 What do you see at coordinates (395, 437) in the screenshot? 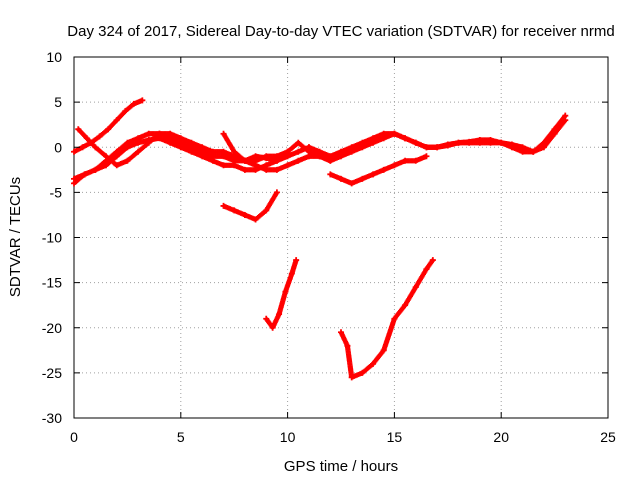
I see `x-tick-label: 15` at bounding box center [395, 437].